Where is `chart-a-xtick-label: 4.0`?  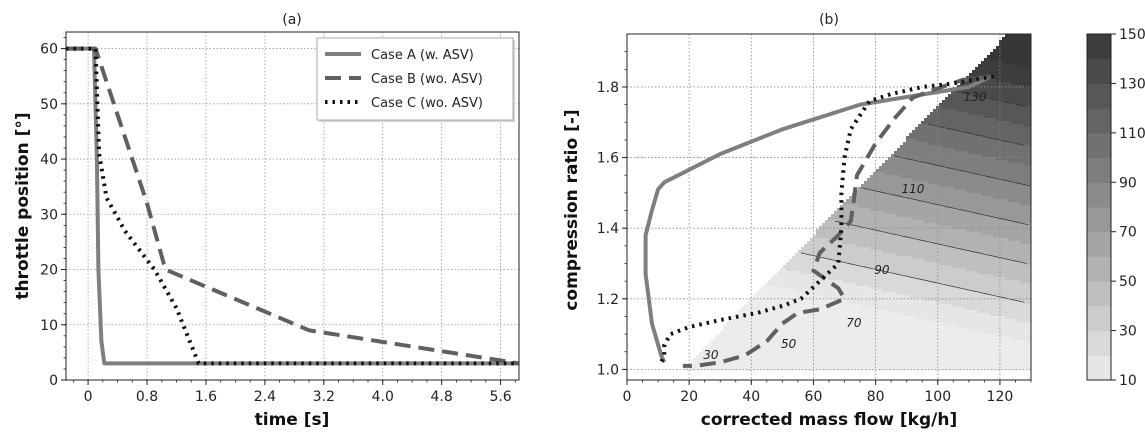
chart-a-xtick-label: 4.0 is located at coordinates (383, 397).